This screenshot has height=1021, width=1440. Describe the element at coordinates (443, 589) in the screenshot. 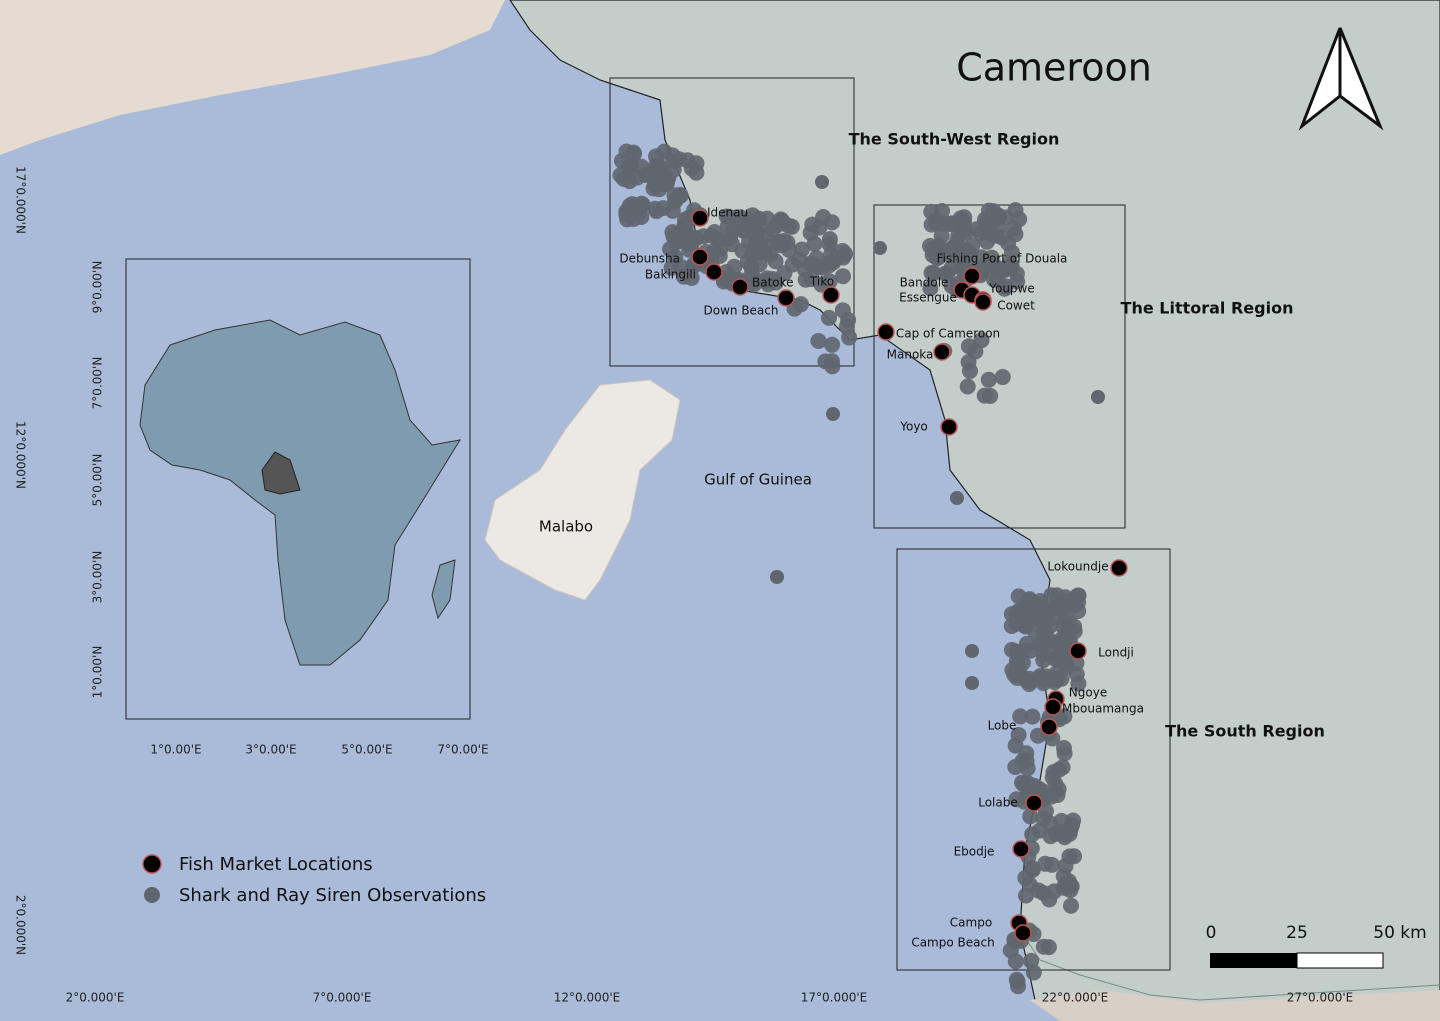

I see `madagascar` at that location.